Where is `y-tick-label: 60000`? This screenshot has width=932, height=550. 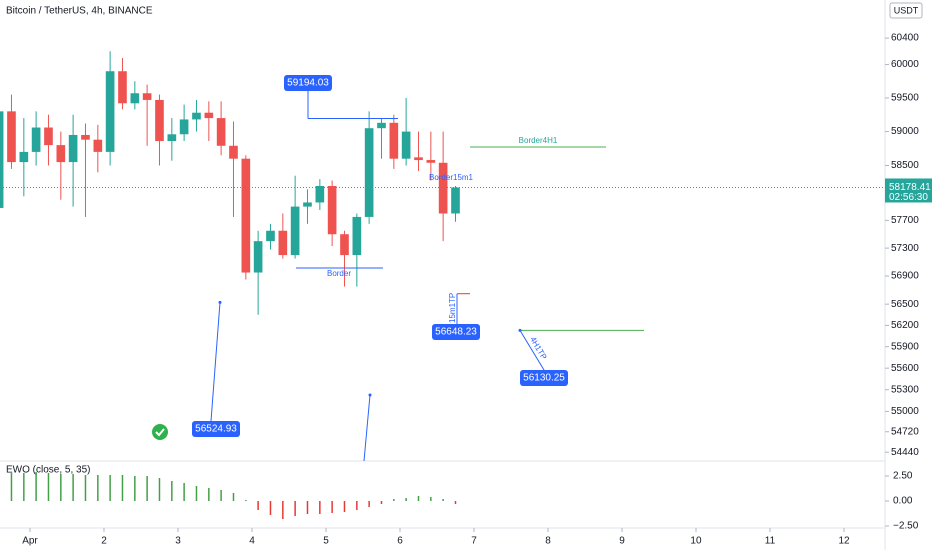
y-tick-label: 60000 is located at coordinates (905, 64).